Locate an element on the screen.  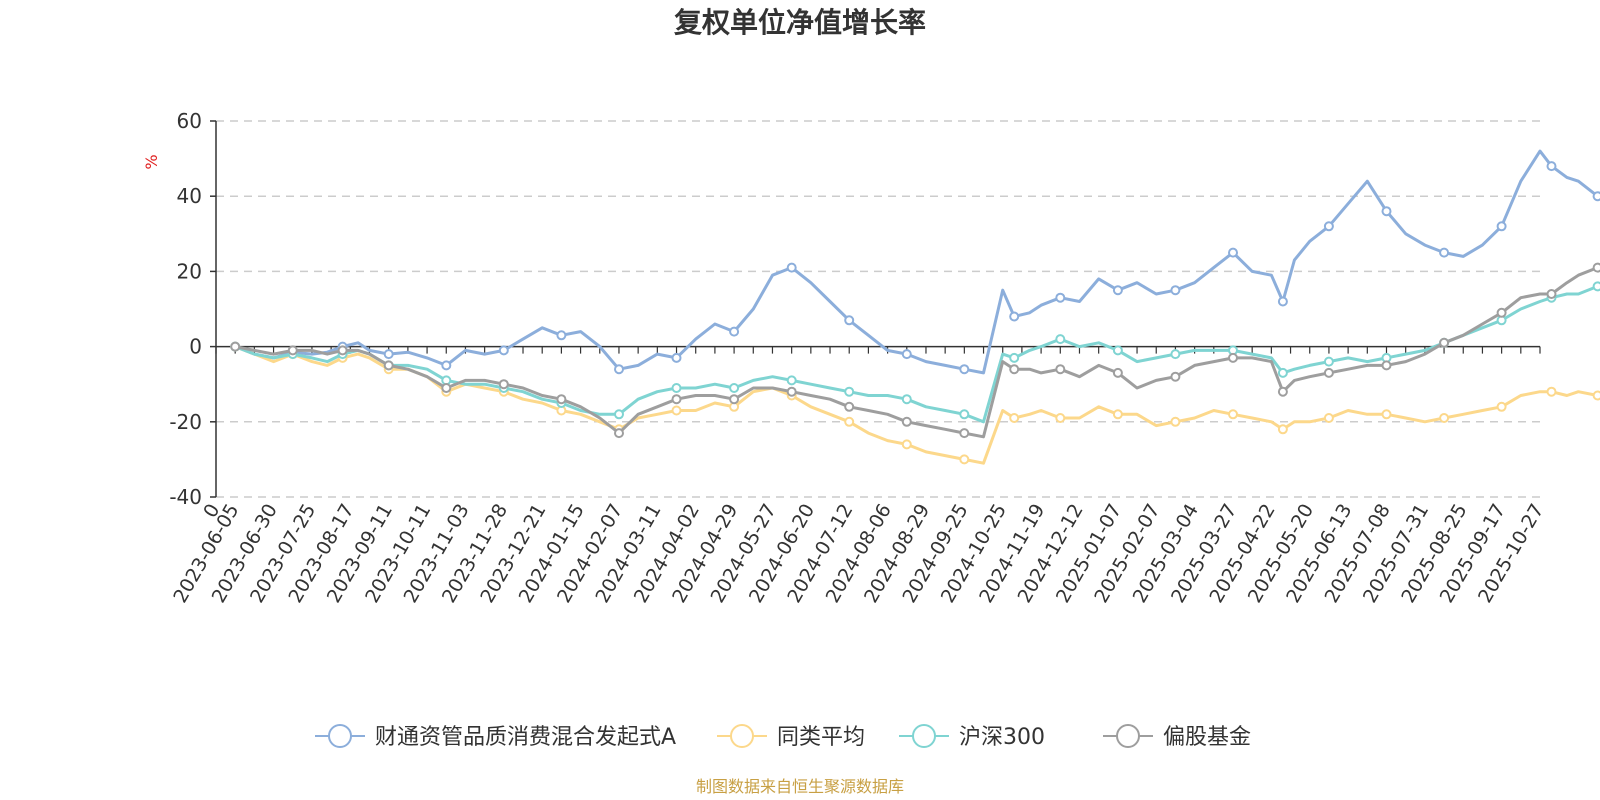
legend-label: 偏股基金 is located at coordinates (1207, 737).